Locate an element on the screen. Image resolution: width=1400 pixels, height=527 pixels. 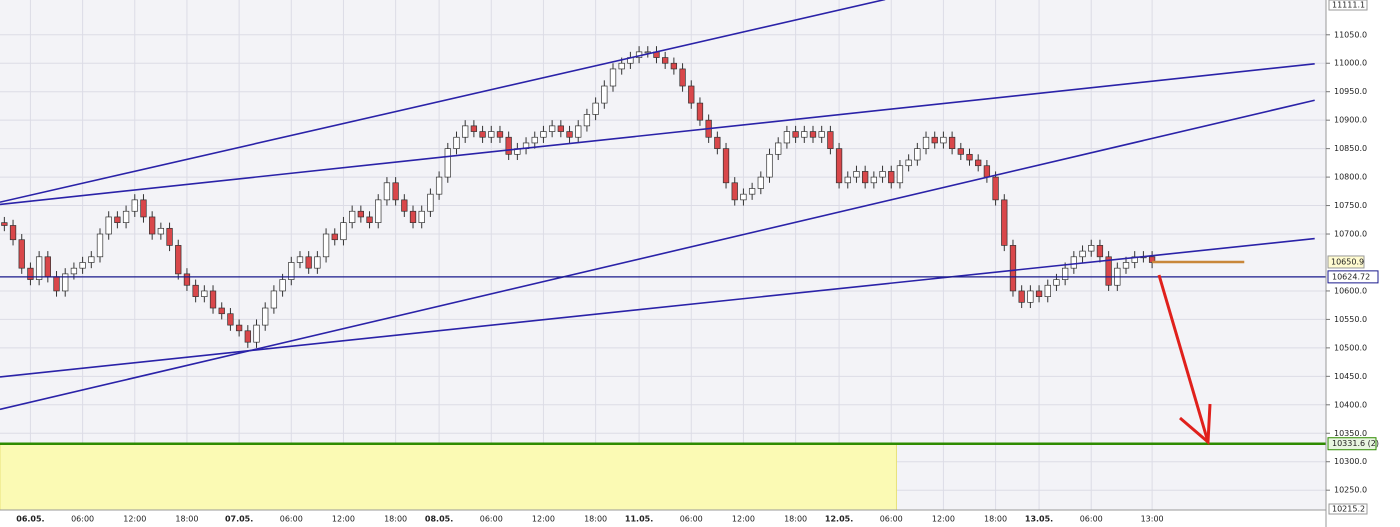
y-tick-label: 10300.0 is located at coordinates (1350, 461).